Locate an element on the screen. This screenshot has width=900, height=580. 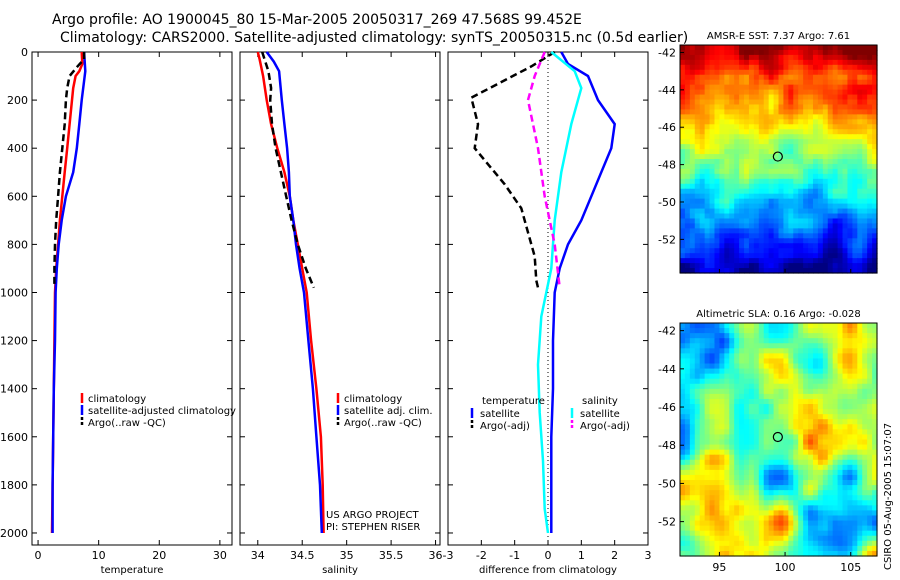
temperature-xtick-label: 30 is located at coordinates (220, 555).